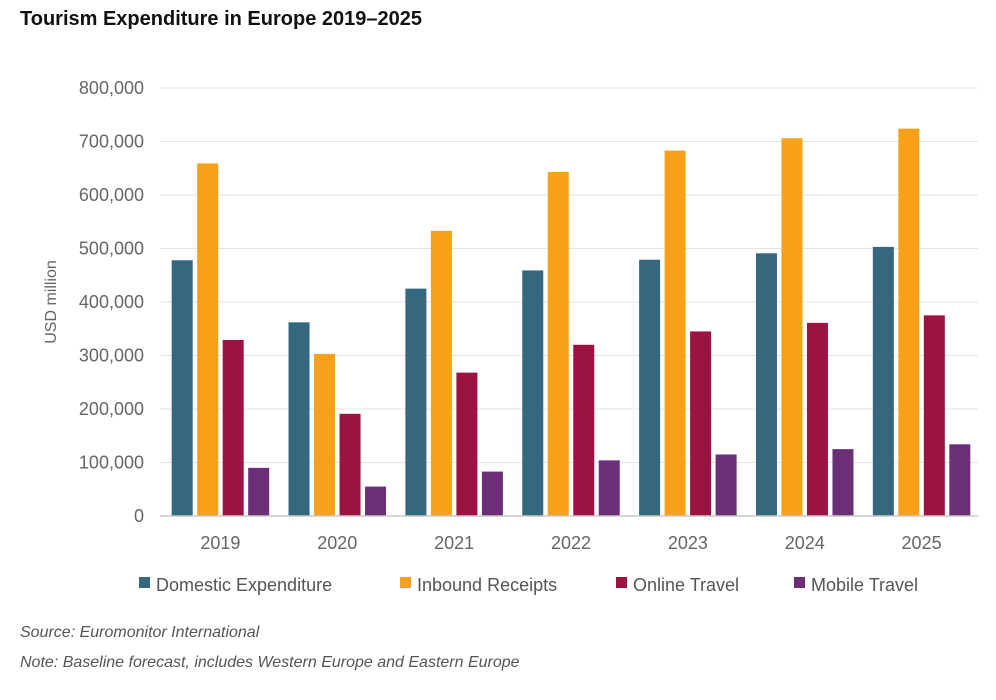 The width and height of the screenshot is (996, 700). I want to click on bar-inbound-receipts-2022, so click(558, 343).